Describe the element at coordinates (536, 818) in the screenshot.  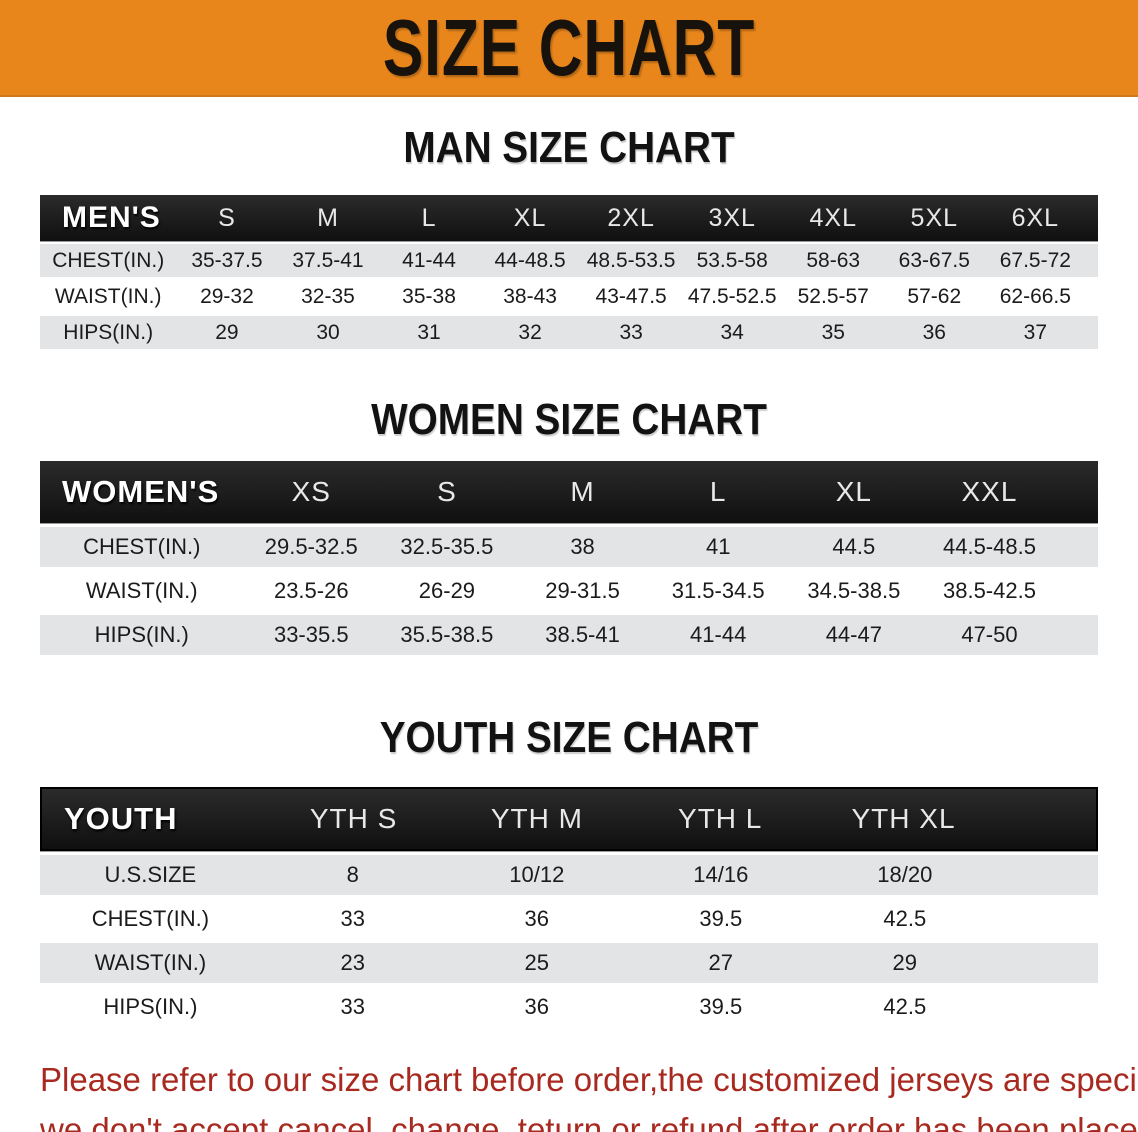
I see `size-column-header: YTH M` at that location.